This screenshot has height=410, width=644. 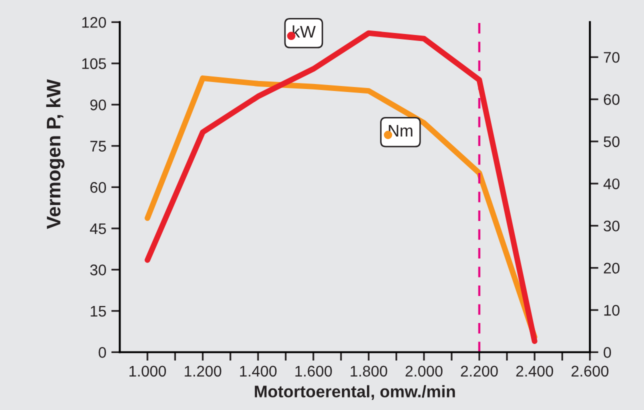 What do you see at coordinates (535, 371) in the screenshot?
I see `x-tick-label: 2.400` at bounding box center [535, 371].